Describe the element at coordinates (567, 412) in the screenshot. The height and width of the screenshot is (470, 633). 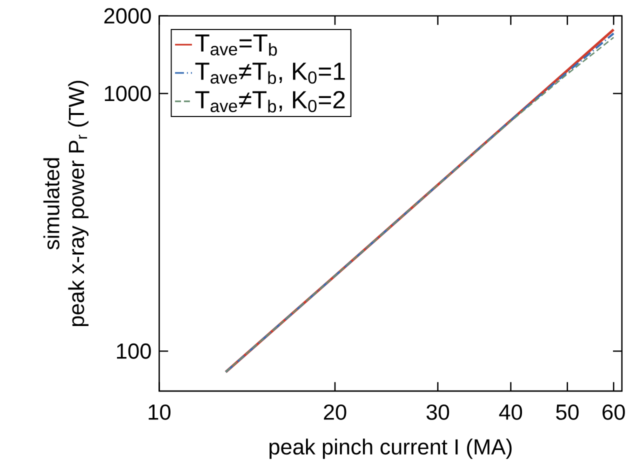
I see `x-tick-label: 50` at that location.